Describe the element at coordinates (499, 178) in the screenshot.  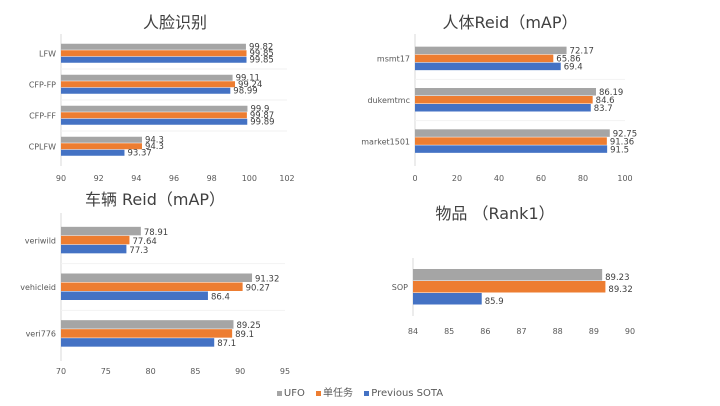
I see `x-tick-label: 40` at that location.